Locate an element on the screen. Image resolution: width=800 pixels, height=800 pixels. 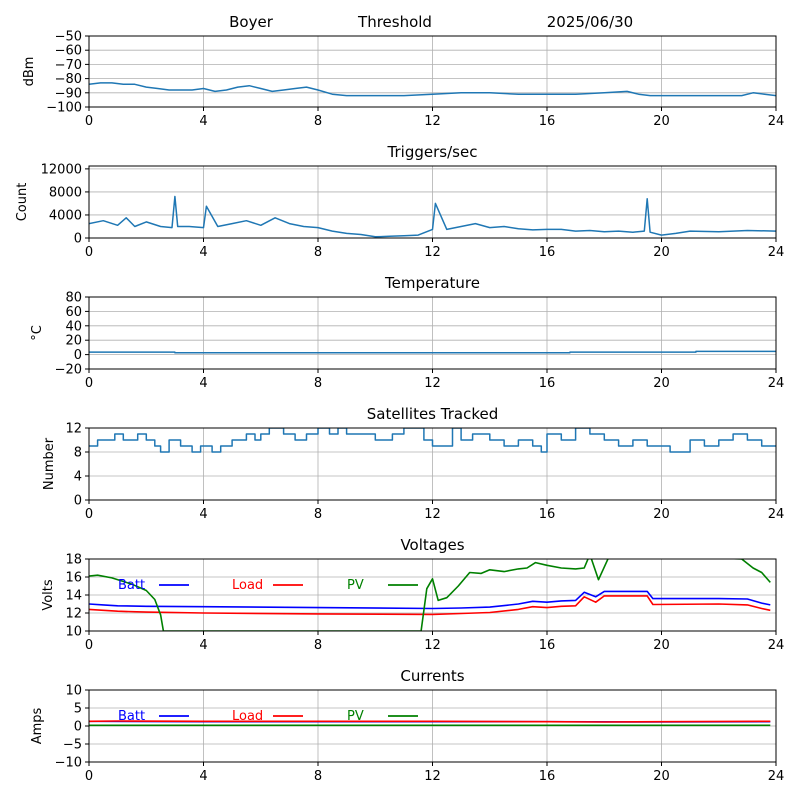
y-axis-label: Amps is located at coordinates (37, 725).